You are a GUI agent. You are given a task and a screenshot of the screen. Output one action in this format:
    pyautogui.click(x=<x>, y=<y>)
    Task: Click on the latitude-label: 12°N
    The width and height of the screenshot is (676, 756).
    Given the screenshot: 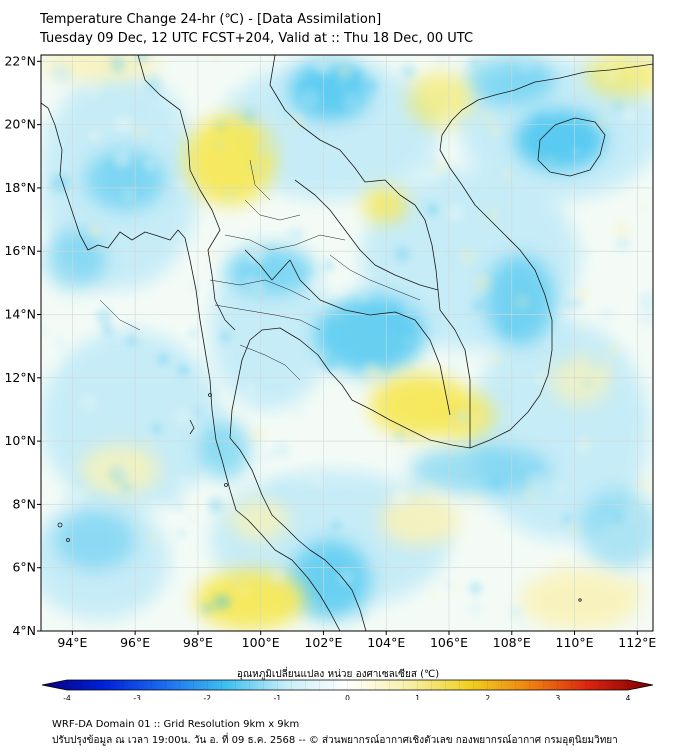 What is the action you would take?
    pyautogui.click(x=20, y=377)
    